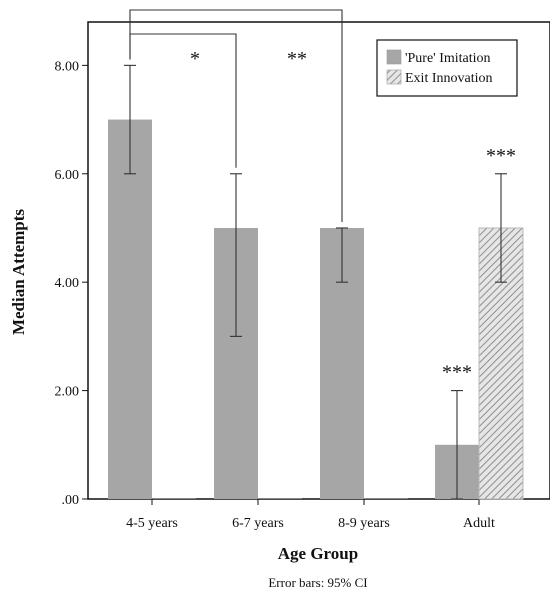  Describe the element at coordinates (195, 59) in the screenshot. I see `significance-label: *` at that location.